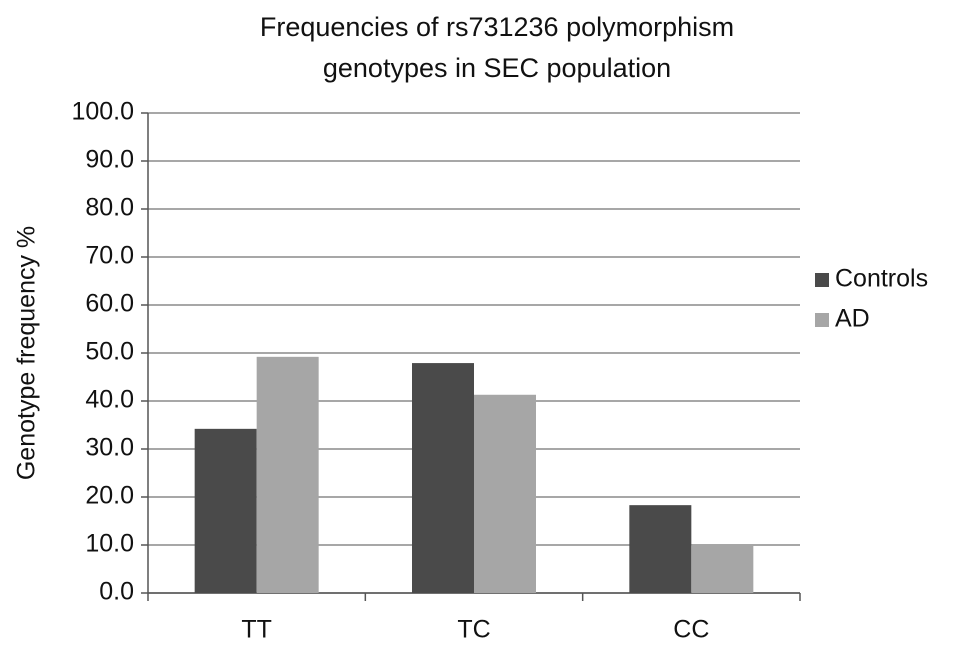 Image resolution: width=969 pixels, height=651 pixels. What do you see at coordinates (691, 630) in the screenshot?
I see `x-tick-label: CC` at bounding box center [691, 630].